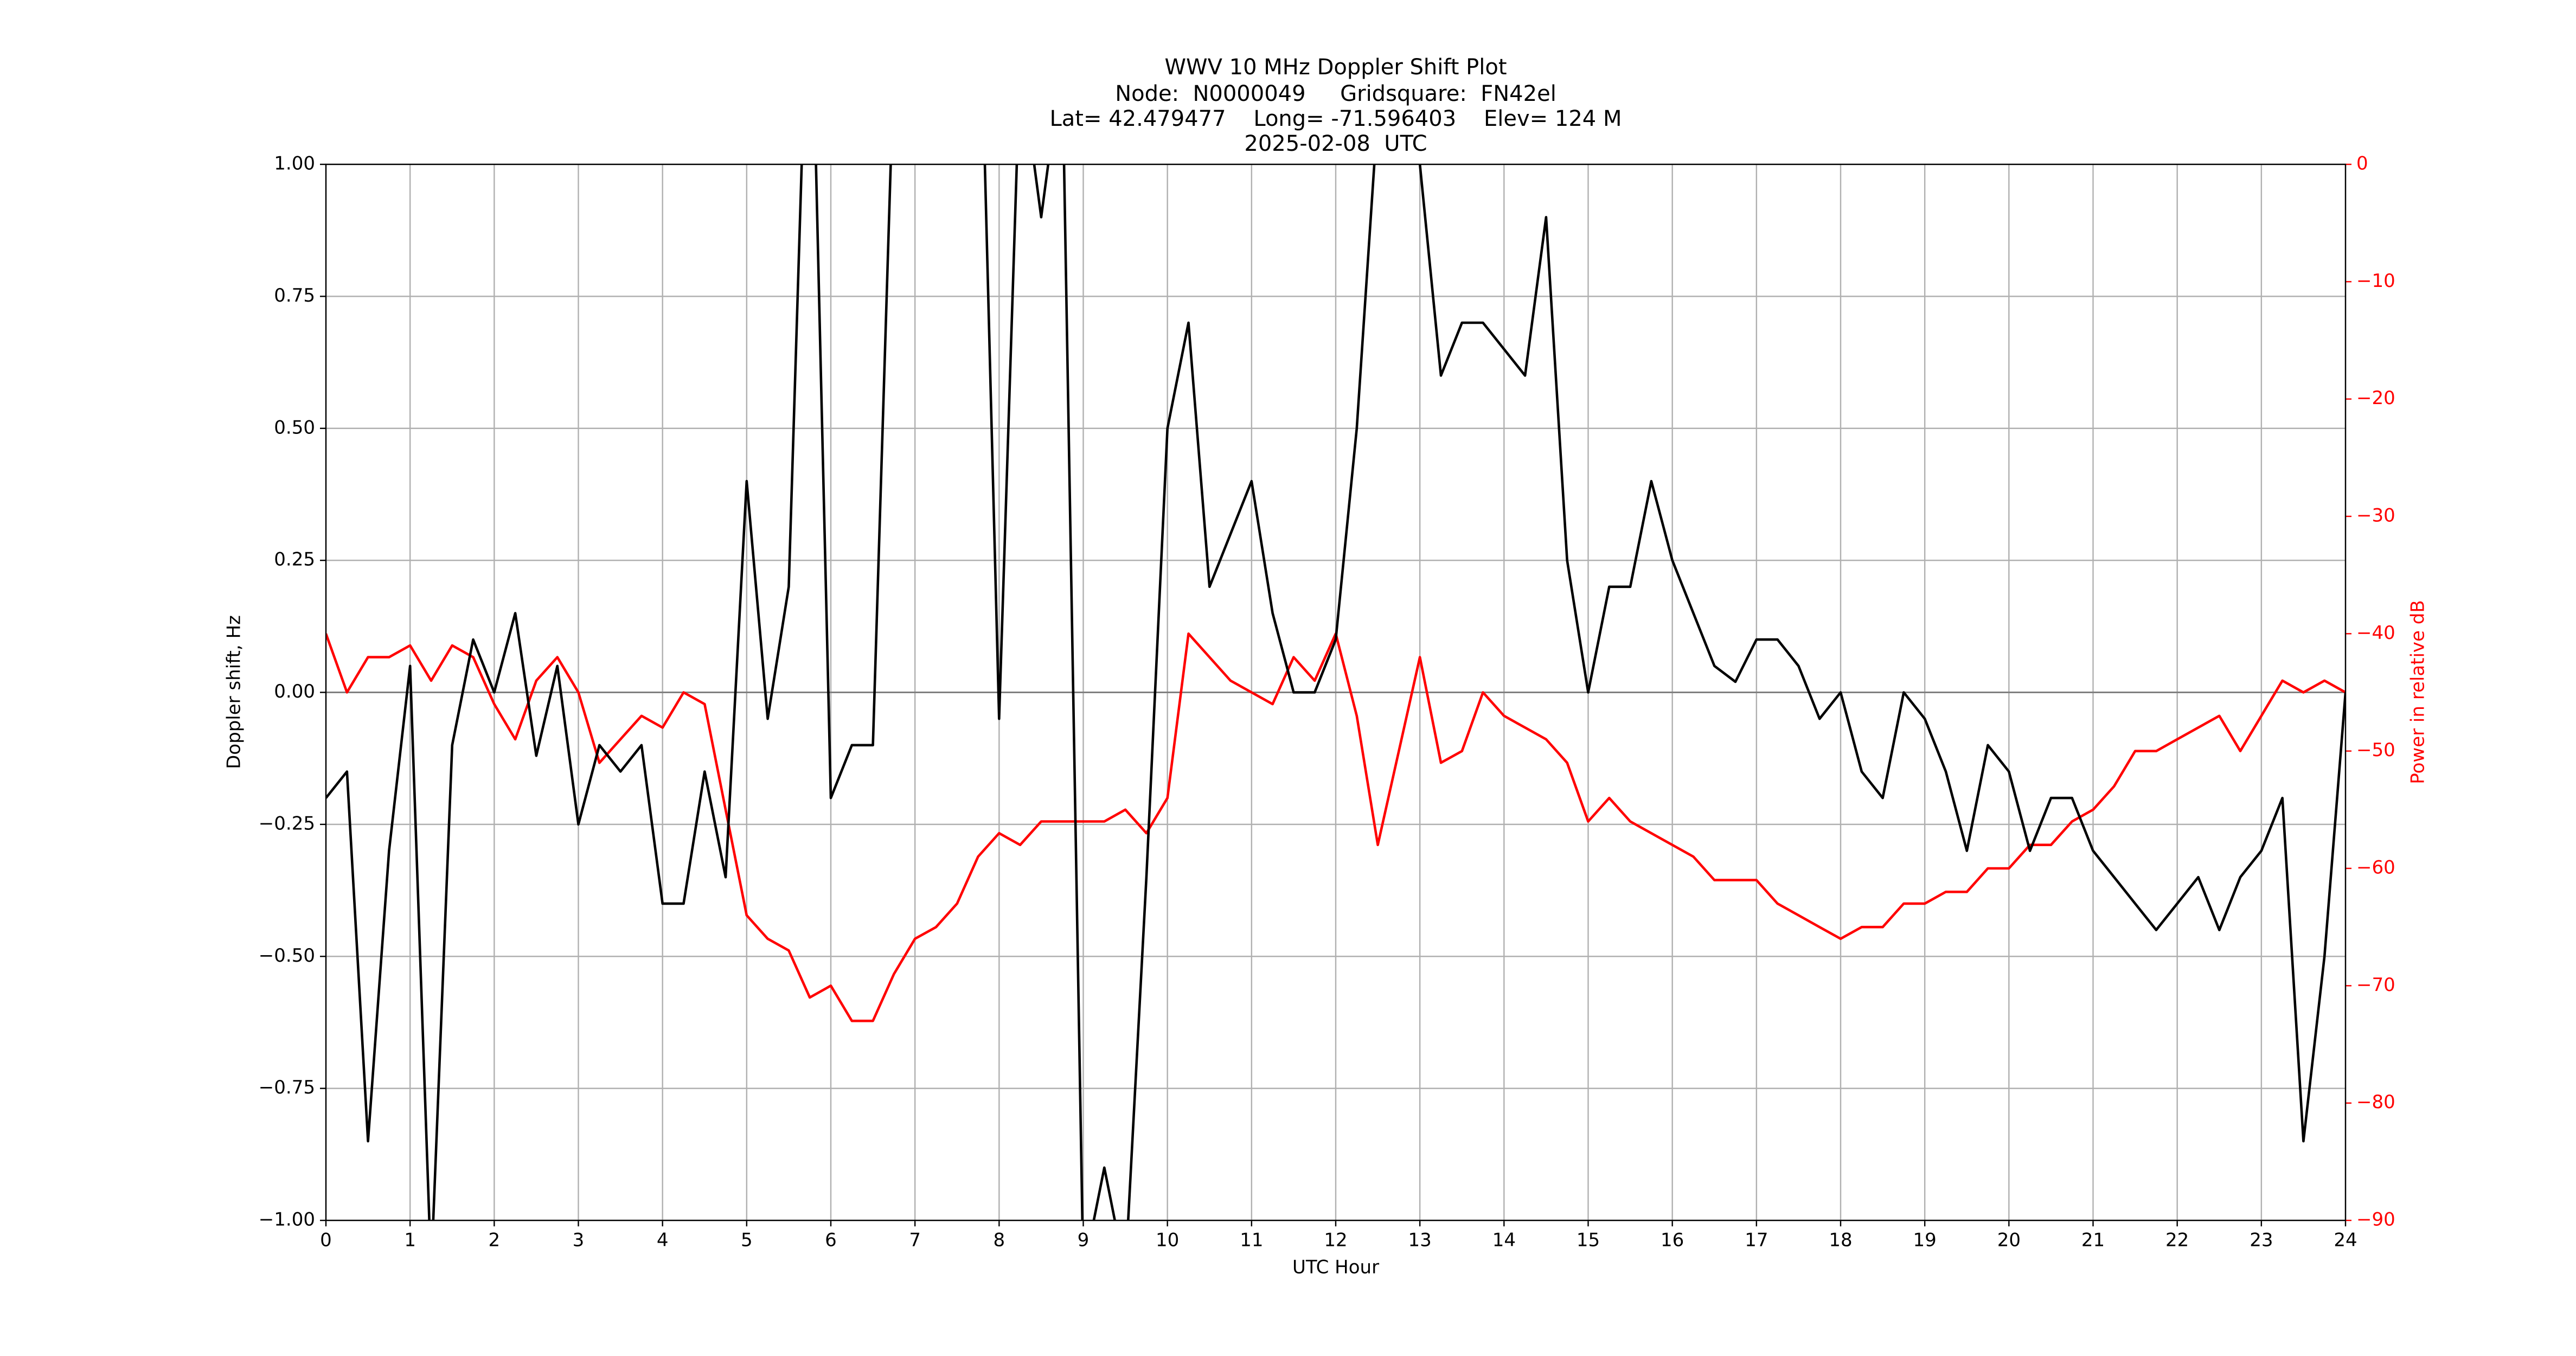  I want to click on x-tick-label: 9, so click(1084, 1240).